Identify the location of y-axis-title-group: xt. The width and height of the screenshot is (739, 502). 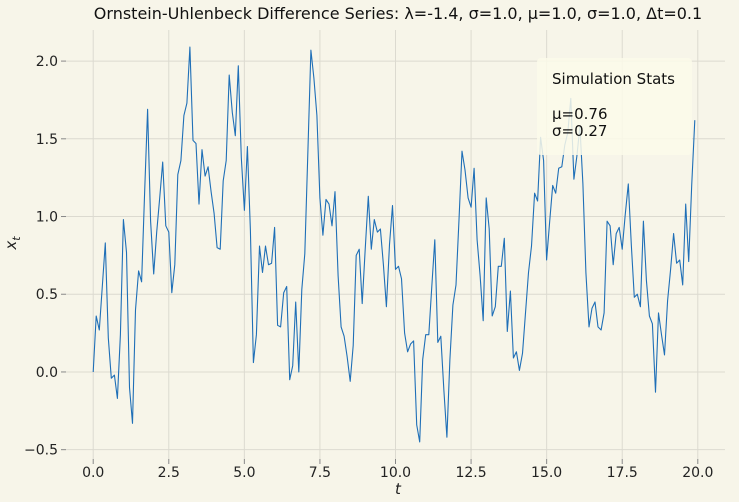
(12, 243).